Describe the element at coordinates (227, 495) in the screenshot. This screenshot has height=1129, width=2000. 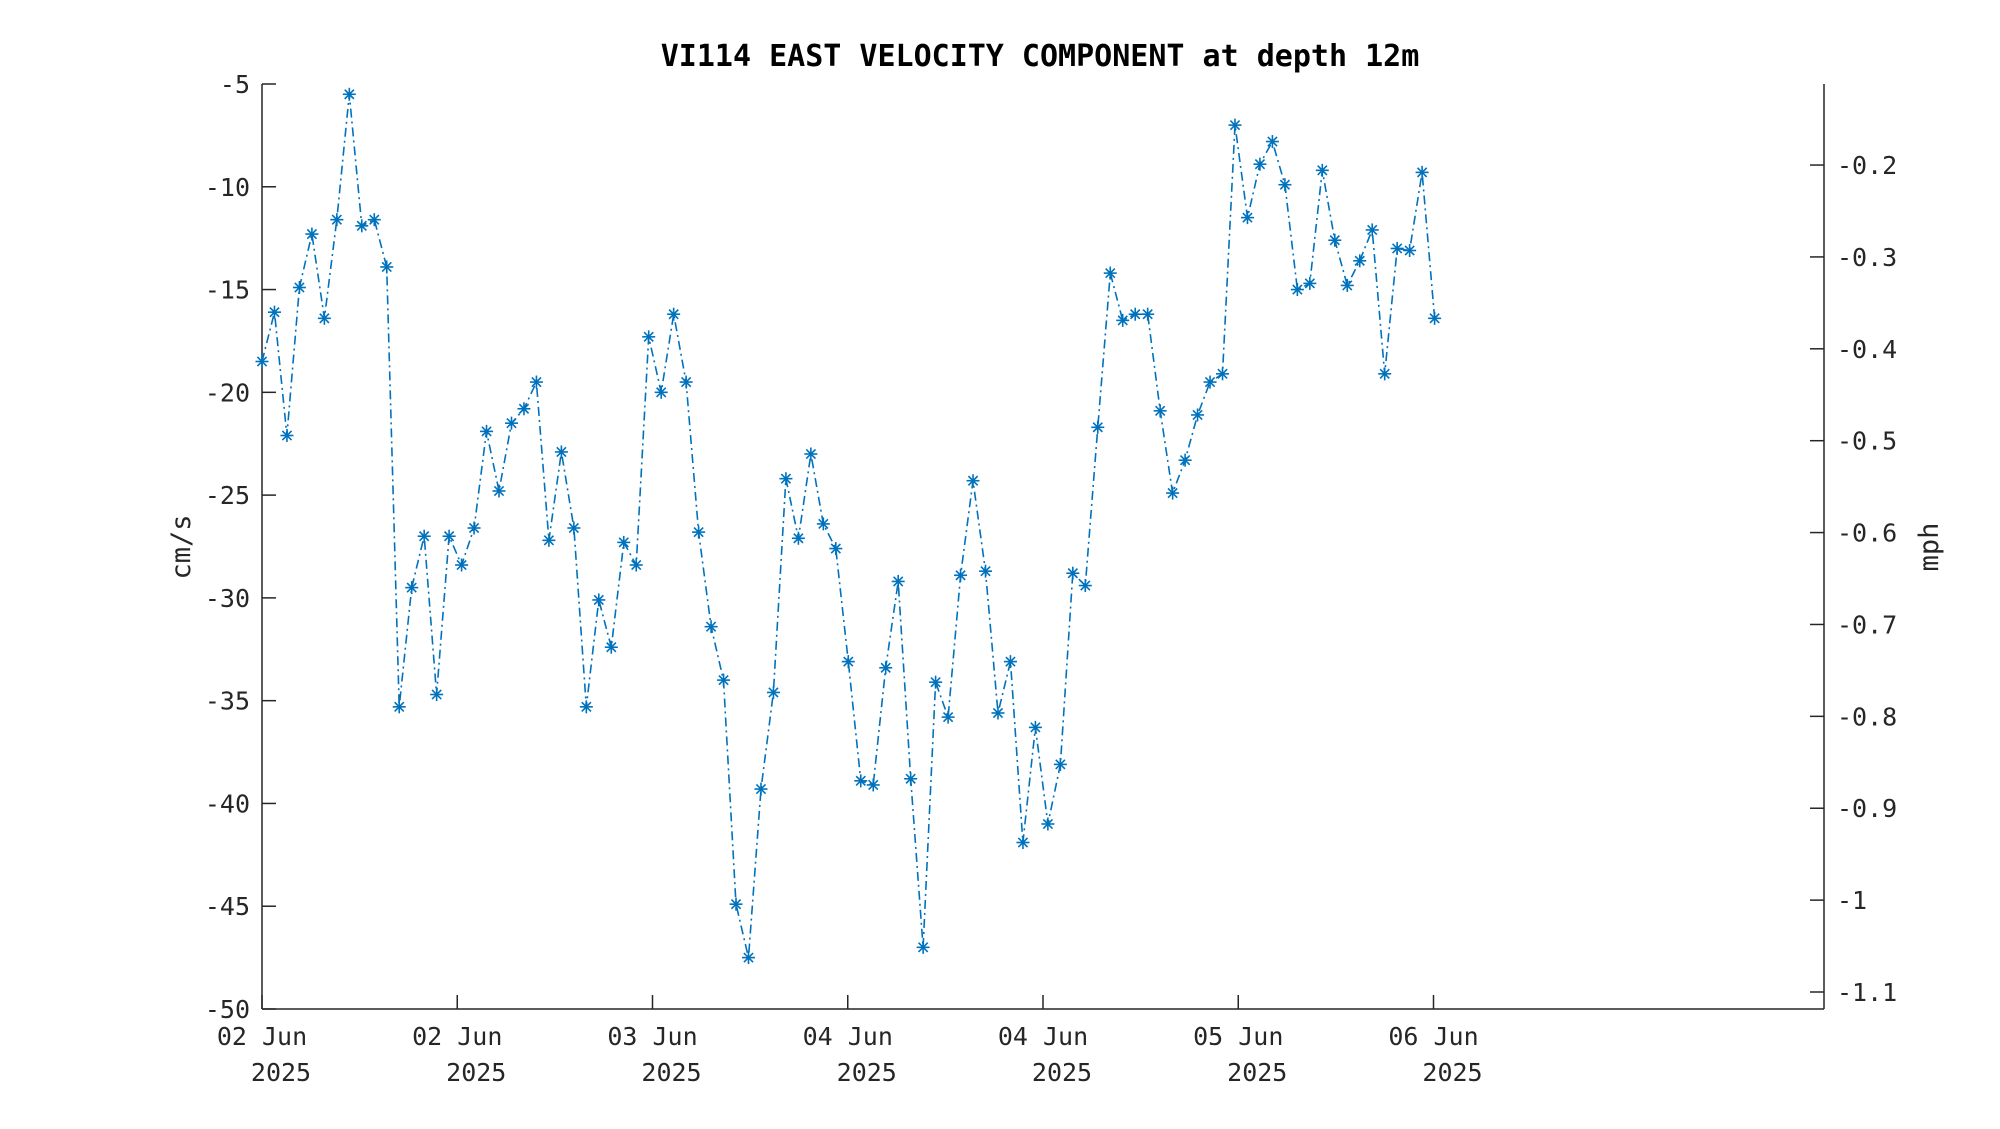
I see `left-y-tick-label: -25` at that location.